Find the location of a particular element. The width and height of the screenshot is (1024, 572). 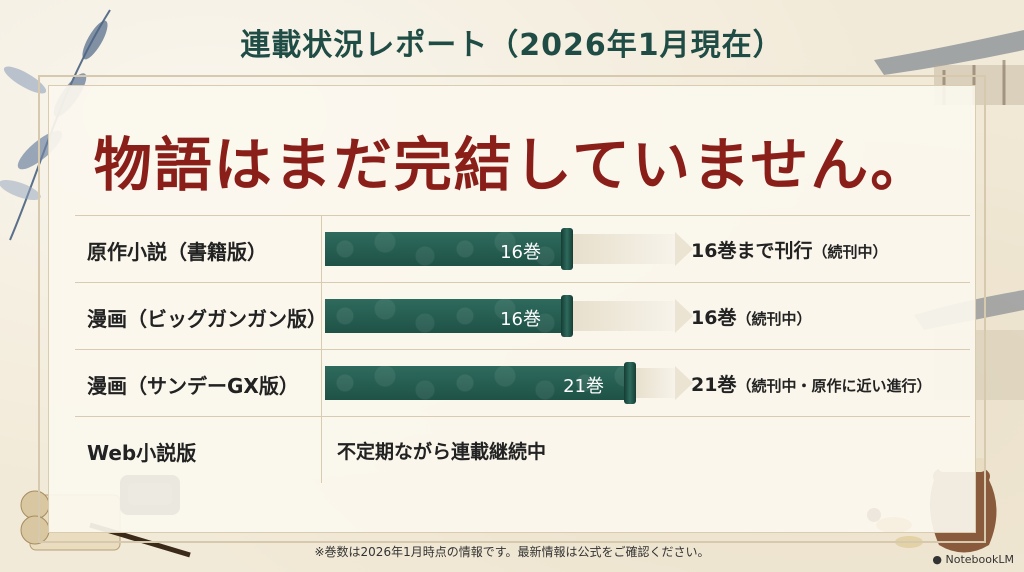

row-status: 不定期ながら連載継続中 is located at coordinates (442, 452).